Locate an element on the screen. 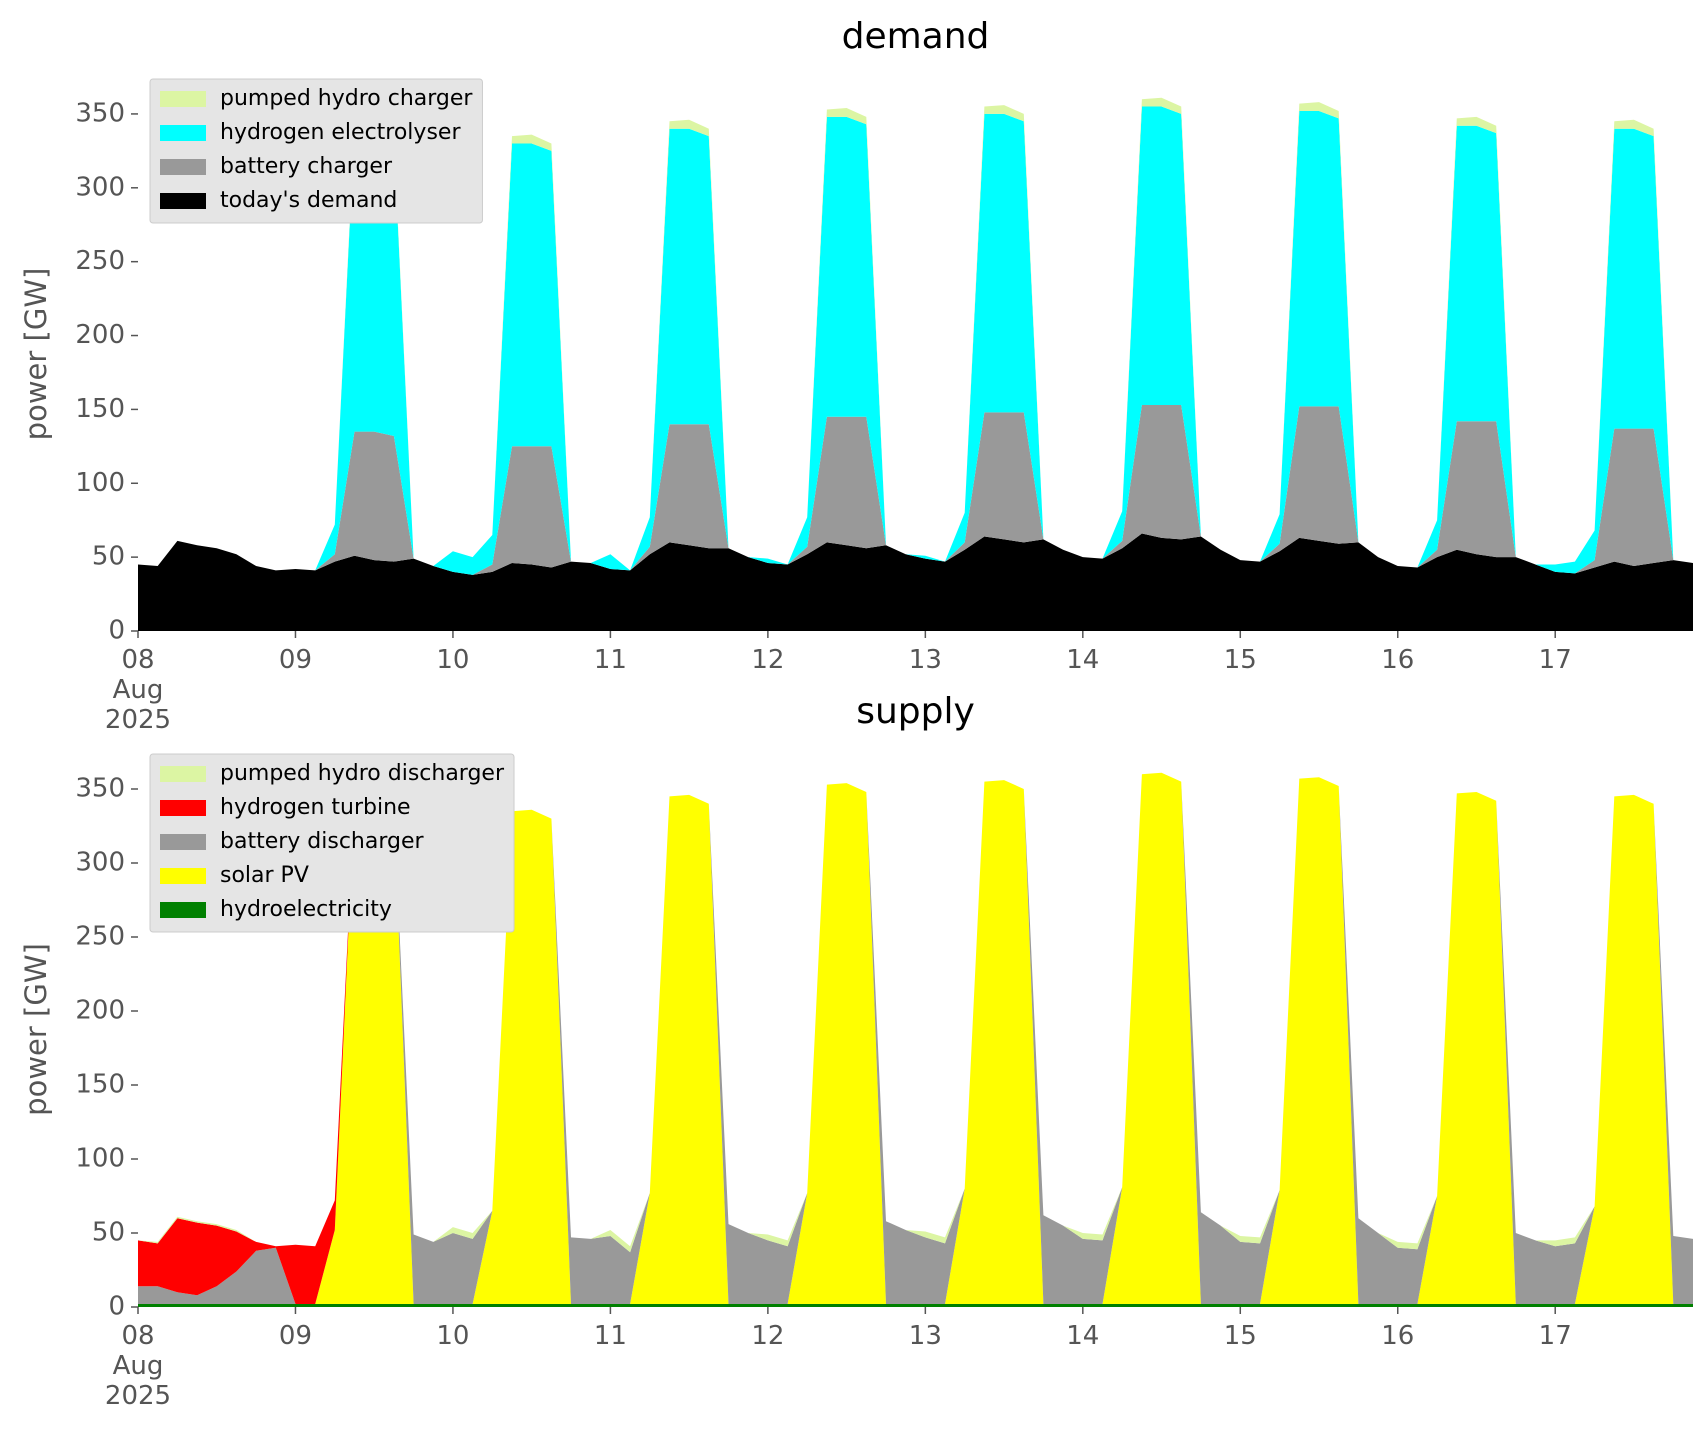 The image size is (1706, 1431). legend-label: today's demand is located at coordinates (308, 200).